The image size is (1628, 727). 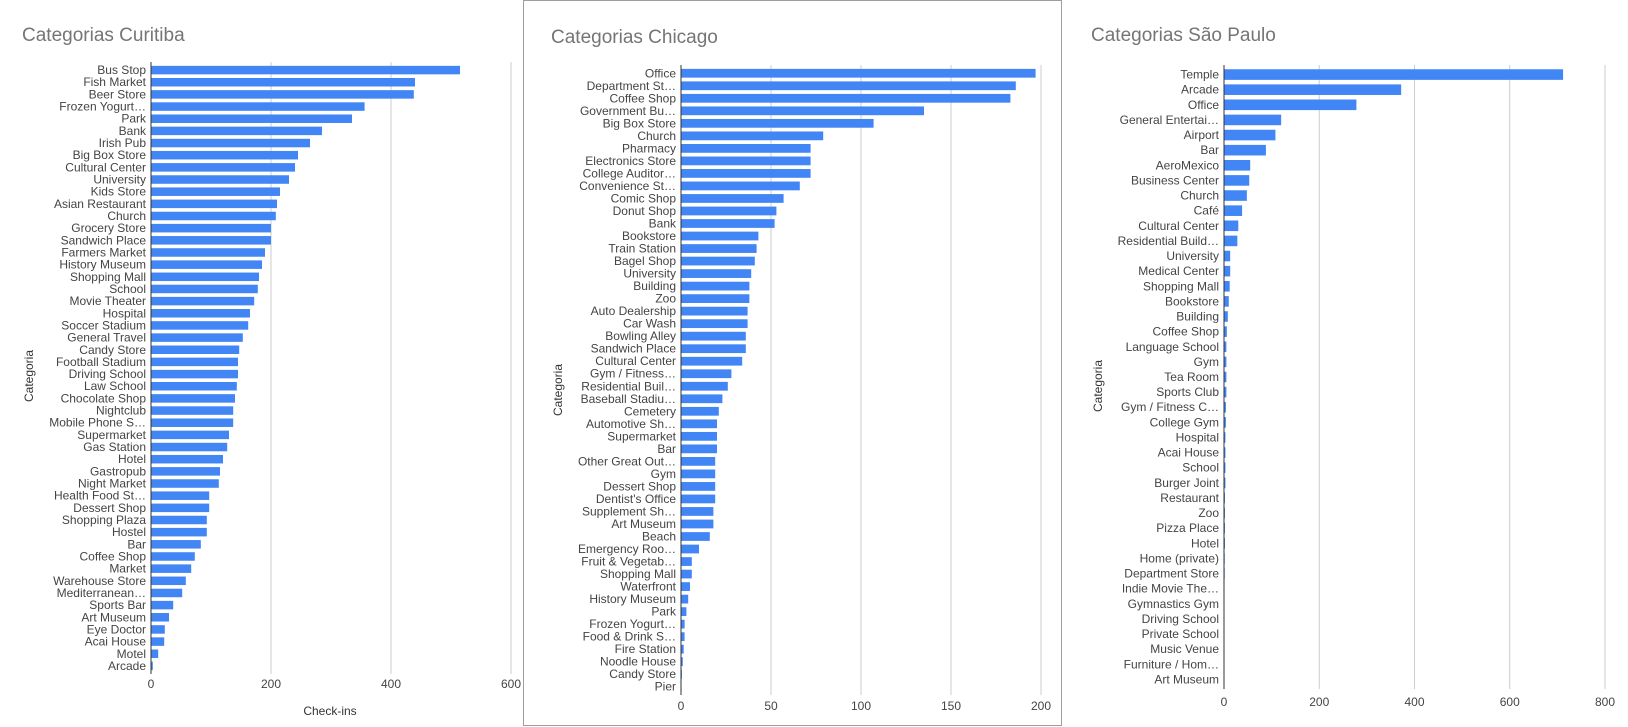 I want to click on category-label: History Museum, so click(x=632, y=599).